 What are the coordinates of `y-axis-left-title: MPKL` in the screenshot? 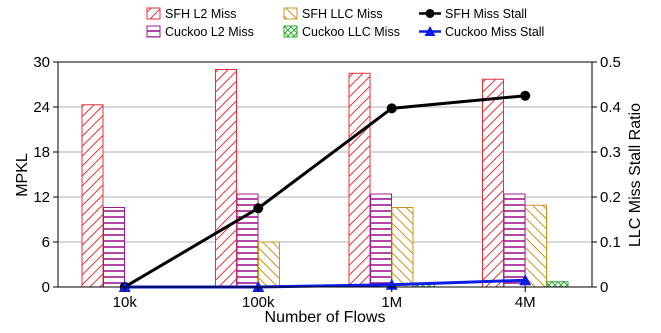 It's located at (22, 175).